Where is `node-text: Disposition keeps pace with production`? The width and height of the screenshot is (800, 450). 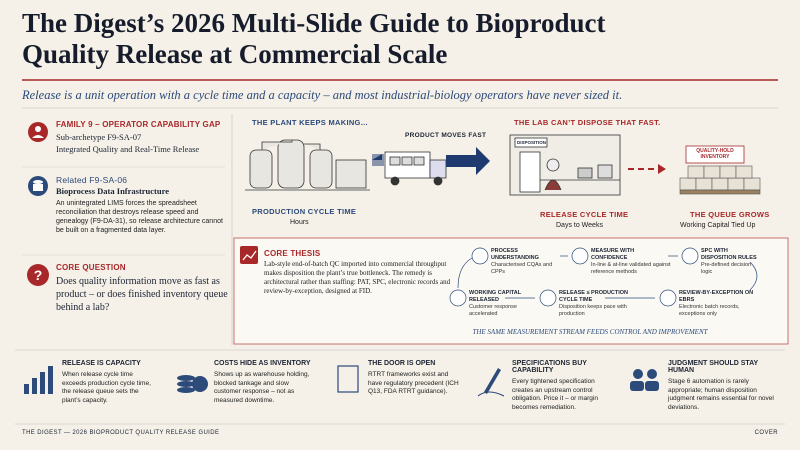 node-text: Disposition keeps pace with production is located at coordinates (593, 310).